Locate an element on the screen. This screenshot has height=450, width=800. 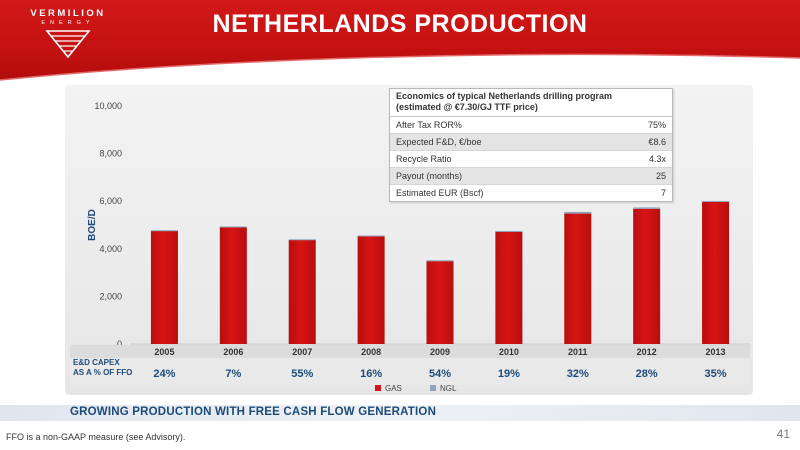
capex-value: 54% is located at coordinates (440, 374).